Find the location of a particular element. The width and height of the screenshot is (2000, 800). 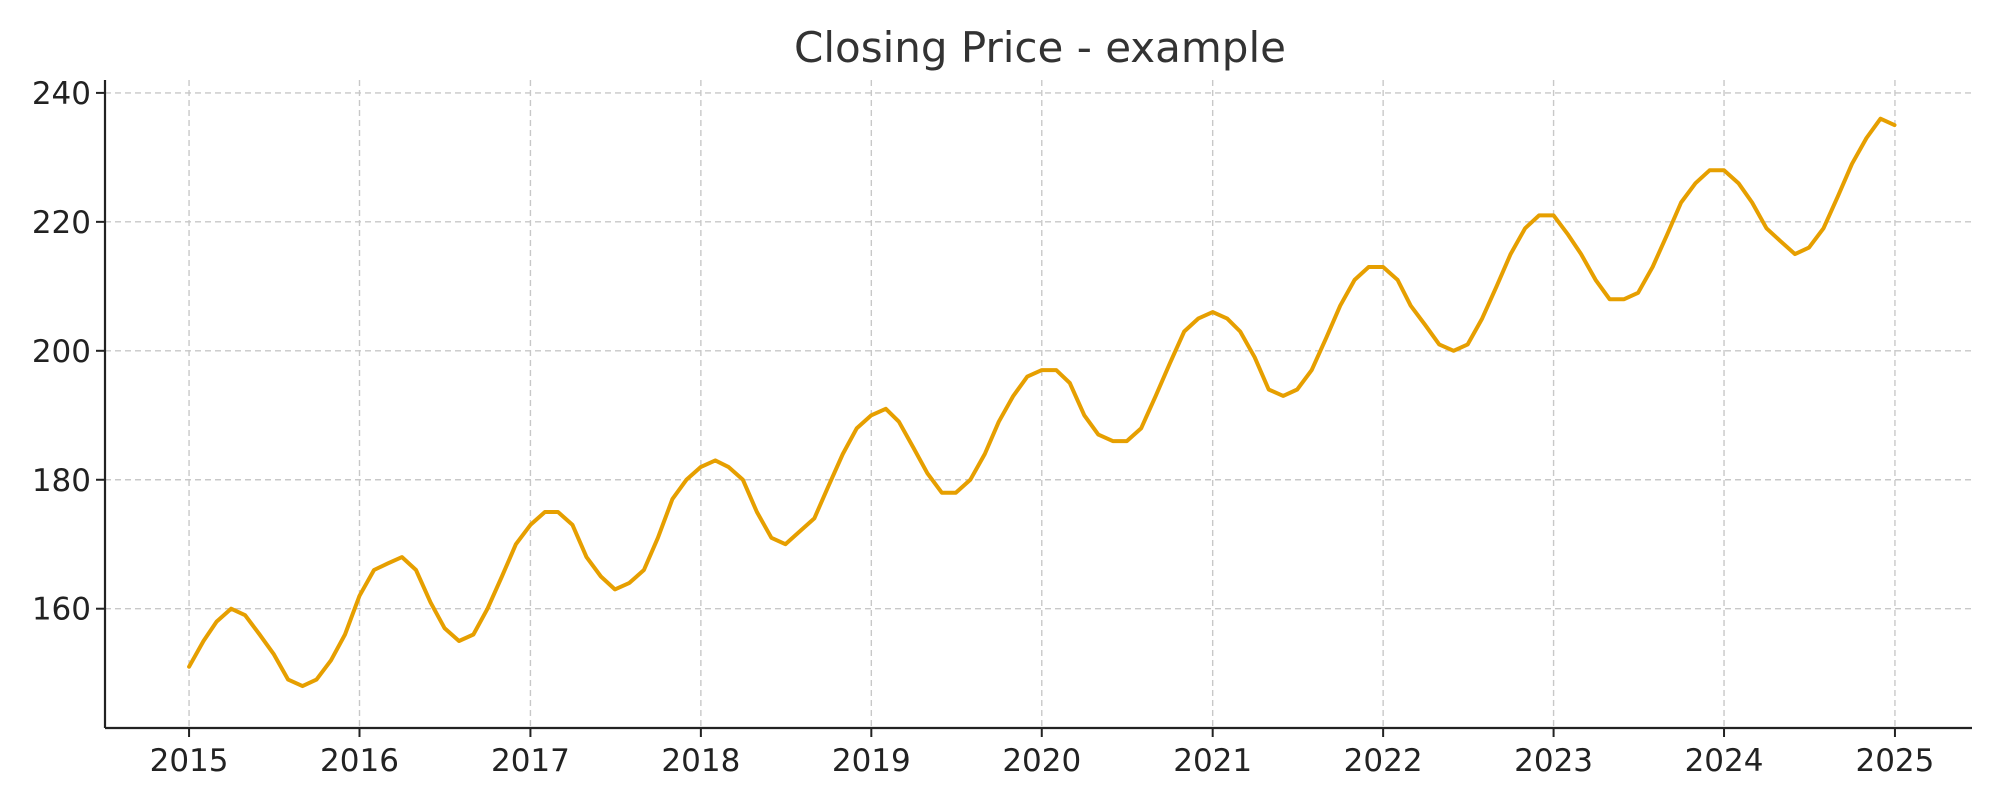

y-tick-label: 160 is located at coordinates (61, 610).